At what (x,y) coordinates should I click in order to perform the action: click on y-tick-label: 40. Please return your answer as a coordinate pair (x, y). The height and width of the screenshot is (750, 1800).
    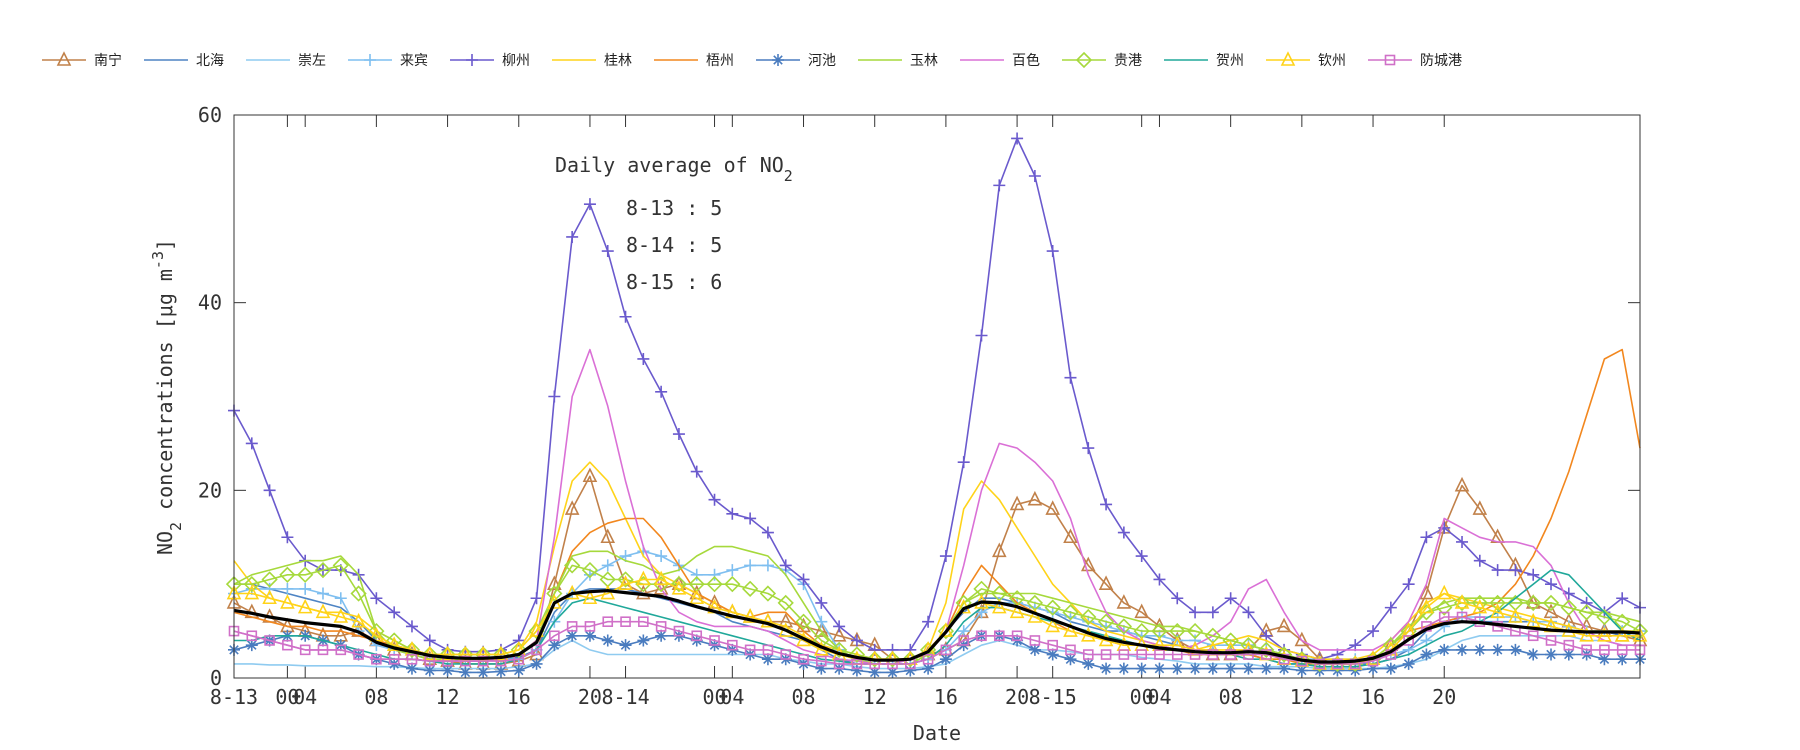
    Looking at the image, I should click on (210, 303).